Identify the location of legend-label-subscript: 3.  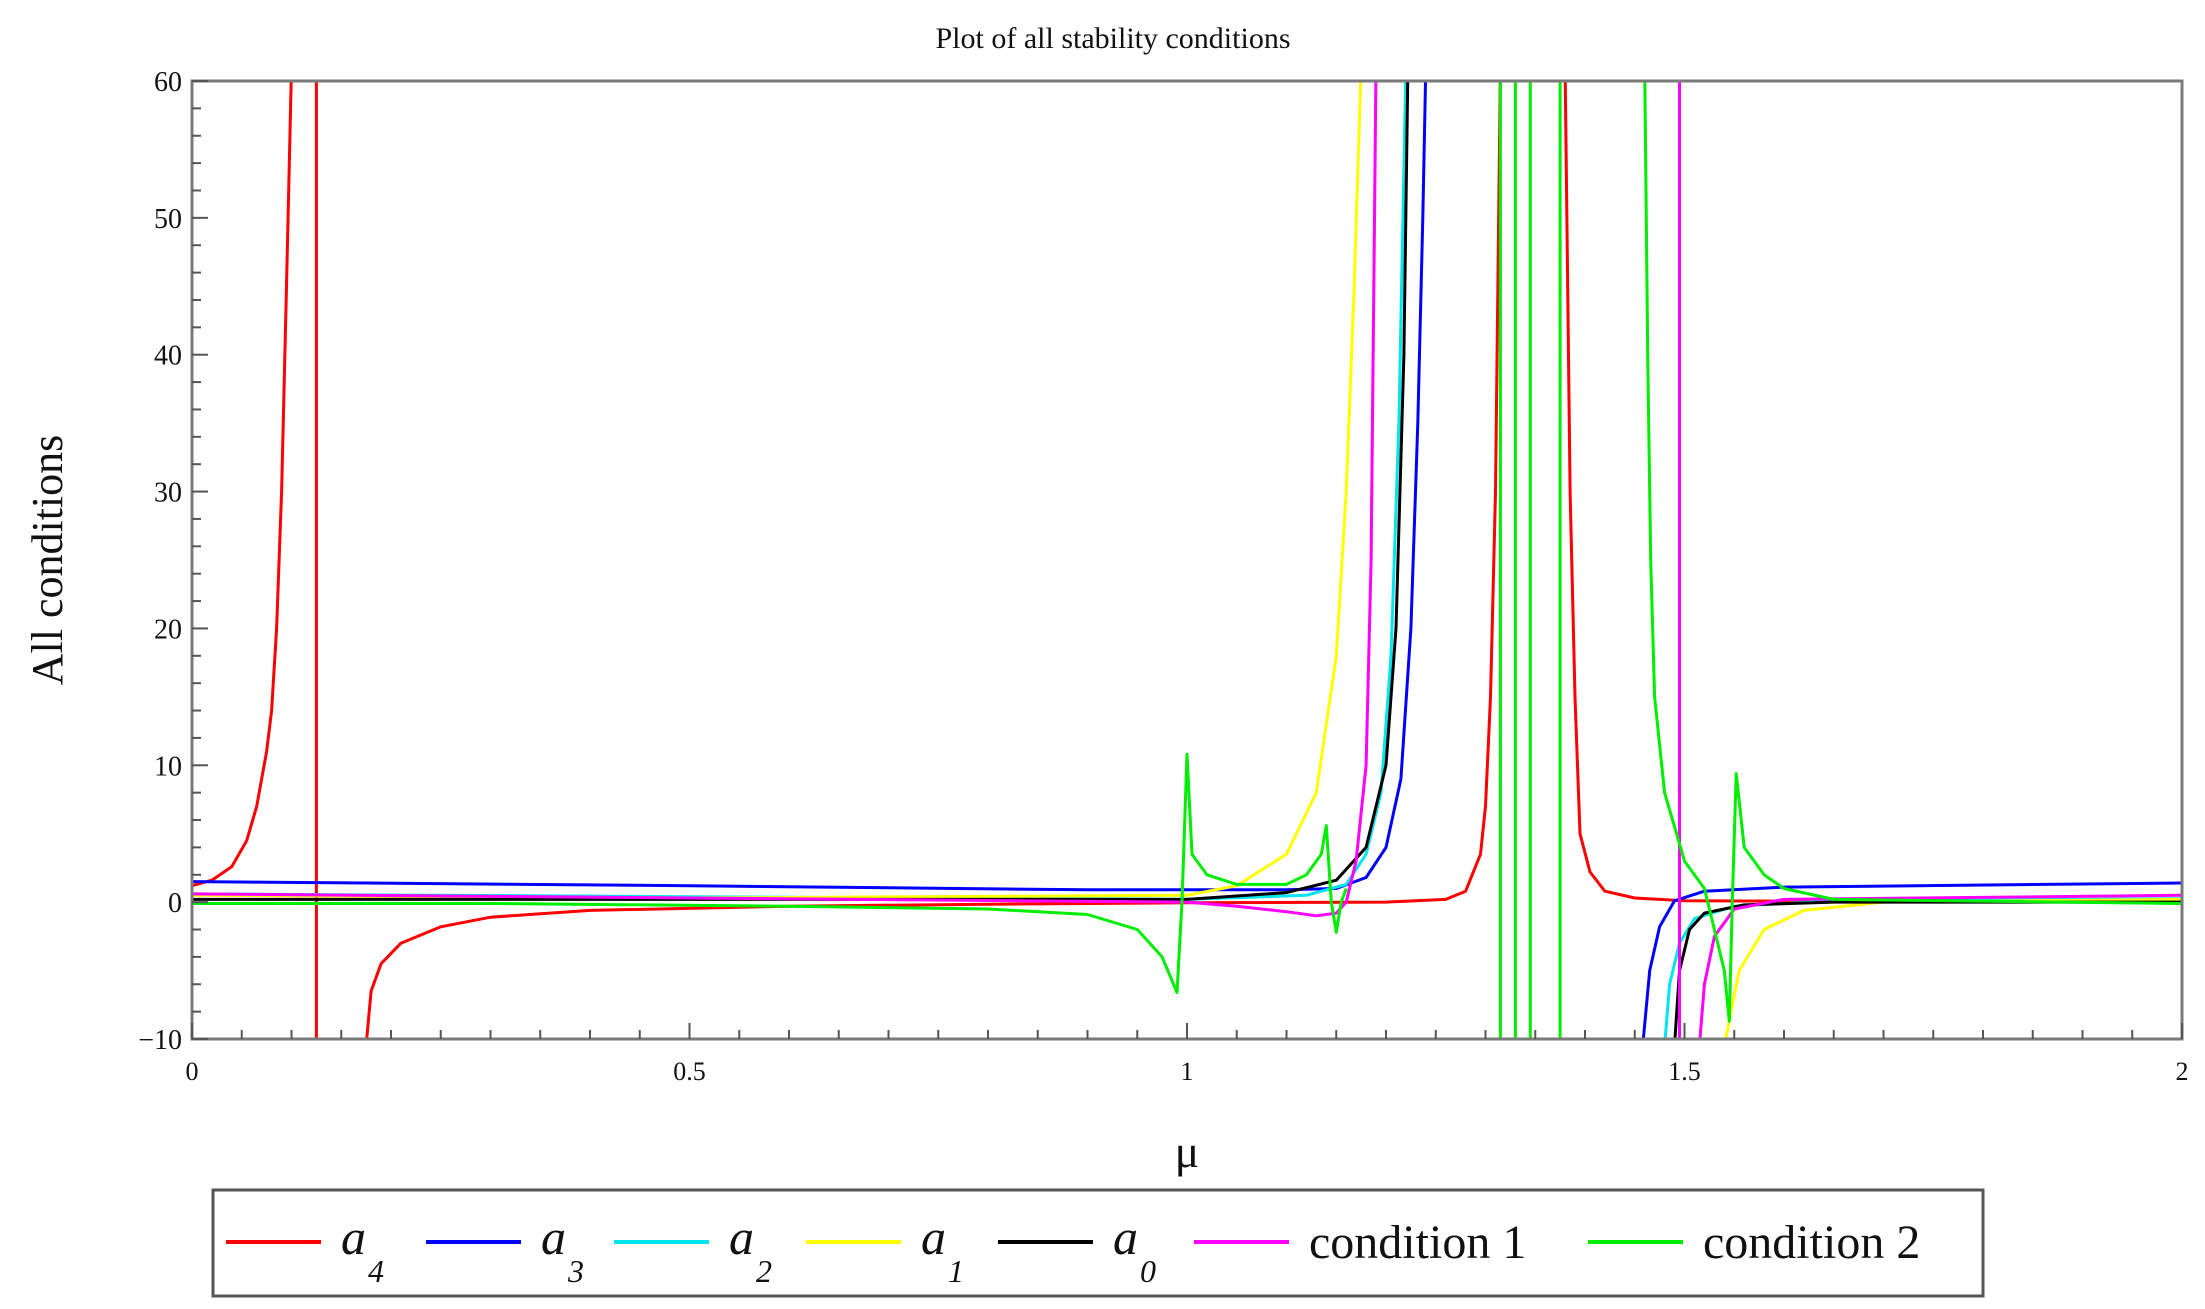
(575, 1271).